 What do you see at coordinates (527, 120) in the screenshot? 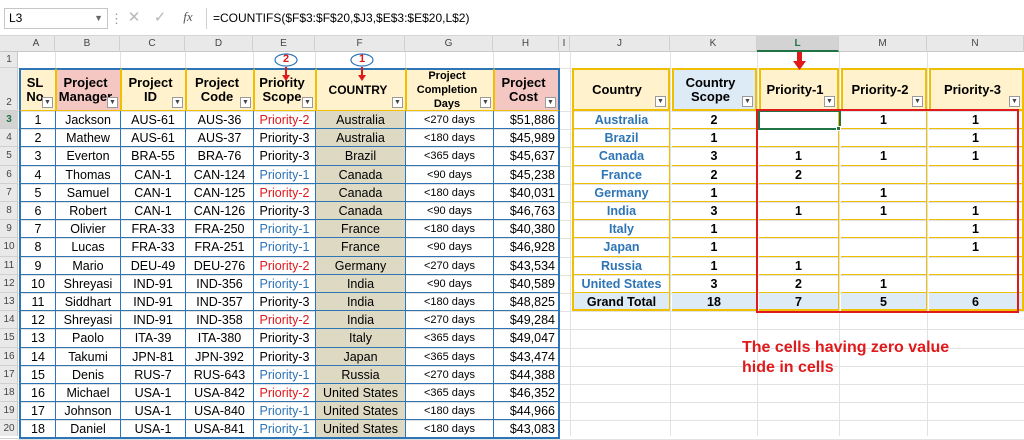
I see `cell-cost: $51,886` at bounding box center [527, 120].